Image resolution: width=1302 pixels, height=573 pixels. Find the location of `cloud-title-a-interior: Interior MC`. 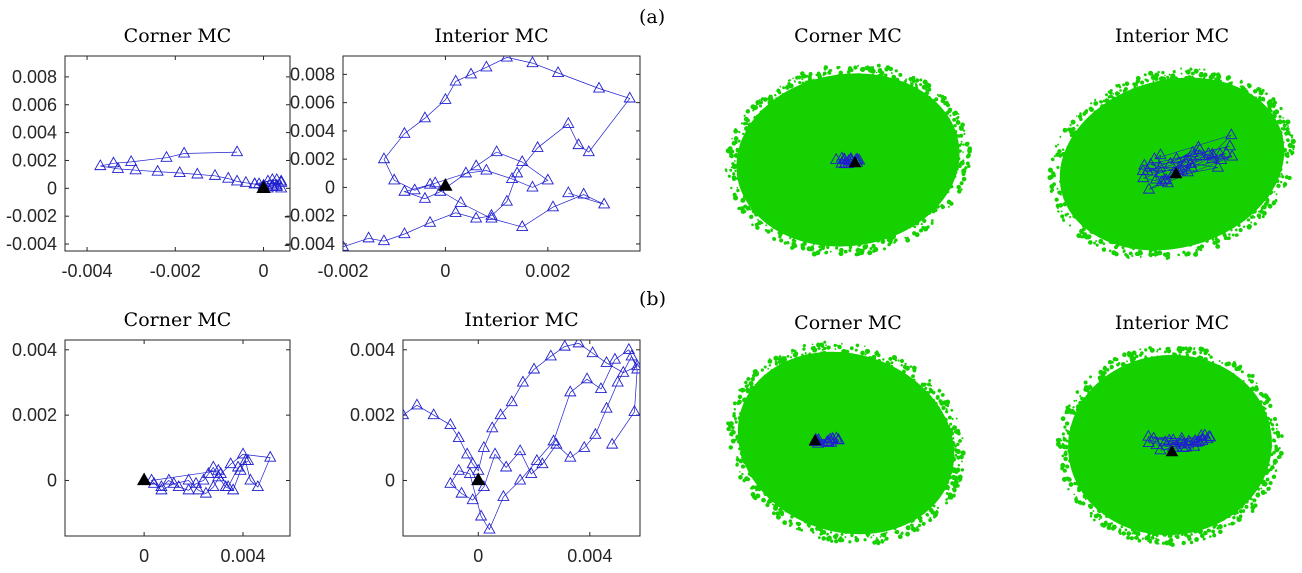

cloud-title-a-interior: Interior MC is located at coordinates (1172, 36).